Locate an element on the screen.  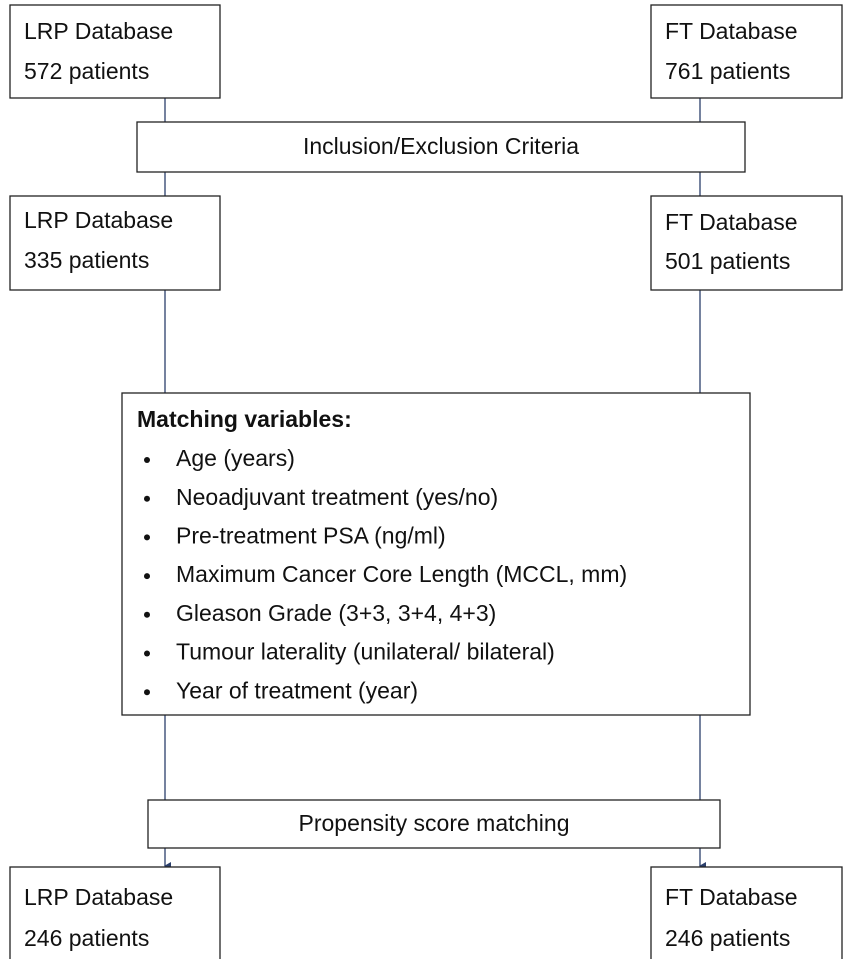
matching-item: Age (years) is located at coordinates (235, 458).